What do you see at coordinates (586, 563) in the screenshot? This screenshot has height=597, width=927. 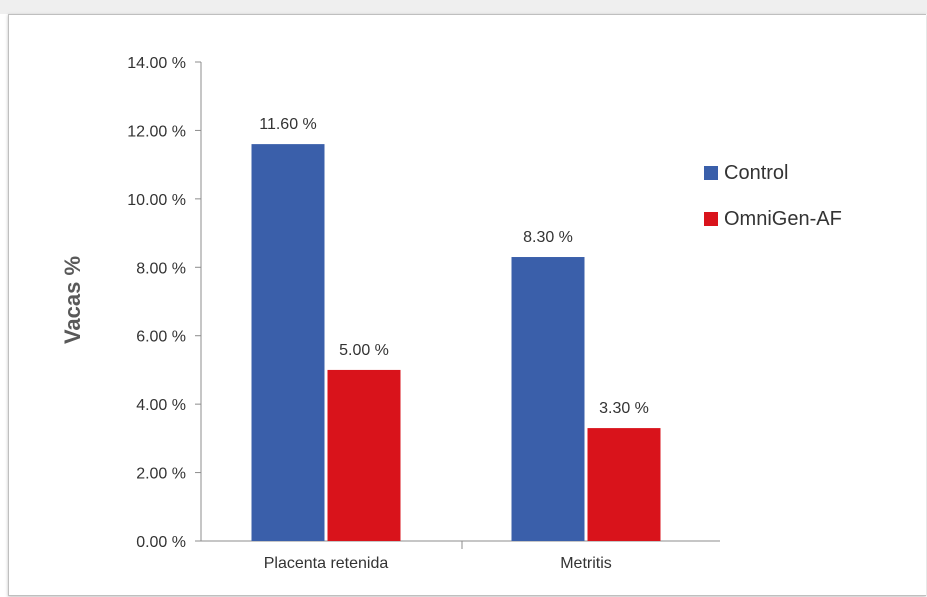 I see `x-tick-label: Metritis` at bounding box center [586, 563].